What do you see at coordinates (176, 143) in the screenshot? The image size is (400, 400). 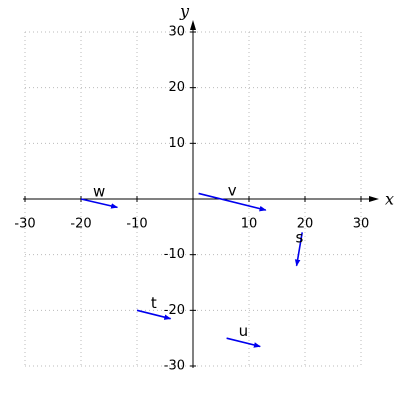 I see `y-tick-label: 10` at bounding box center [176, 143].